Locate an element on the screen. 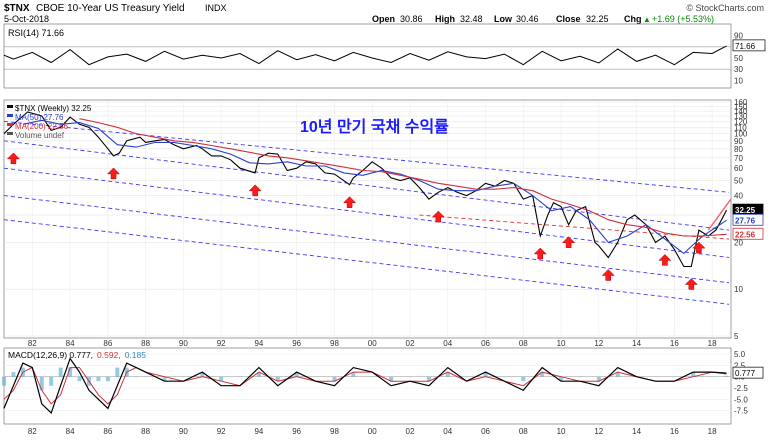 Image resolution: width=768 pixels, height=443 pixels. rsi-tick-label: 30 is located at coordinates (738, 69).